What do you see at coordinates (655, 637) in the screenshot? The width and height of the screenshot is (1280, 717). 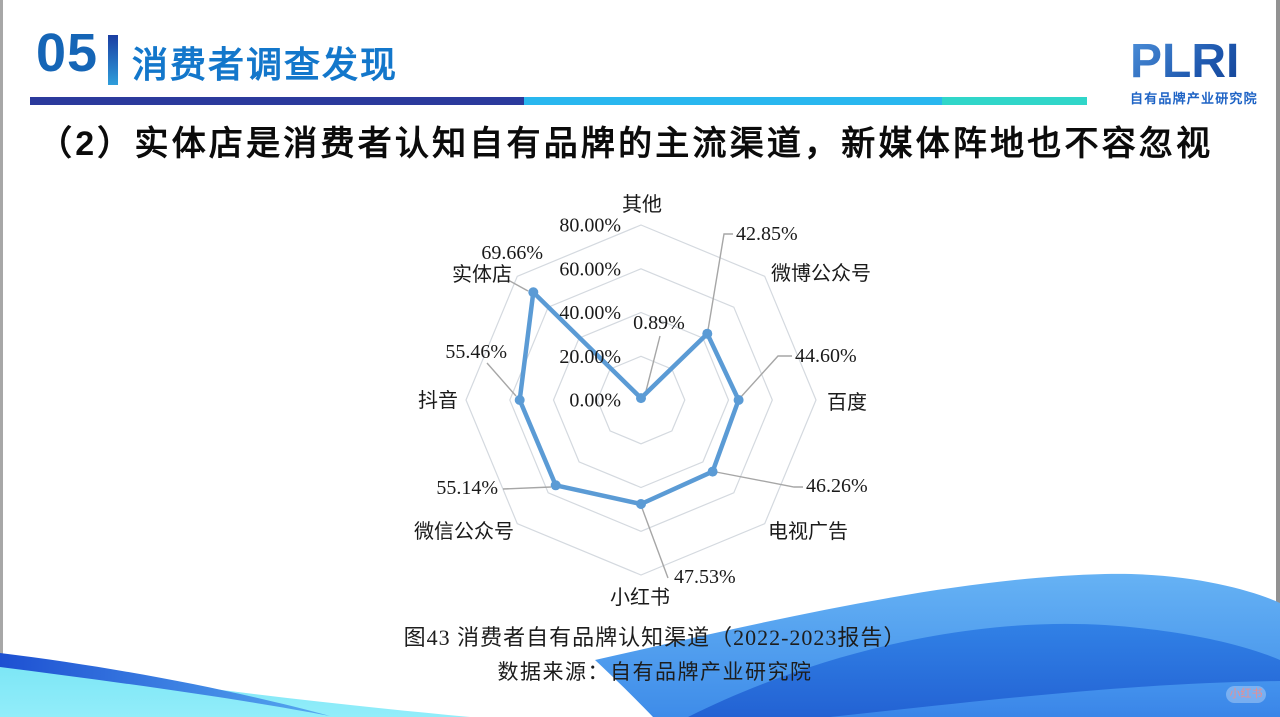 I see `figure-caption-title: 图43 消费者自有品牌认知渠道（2022-2023报告）` at bounding box center [655, 637].